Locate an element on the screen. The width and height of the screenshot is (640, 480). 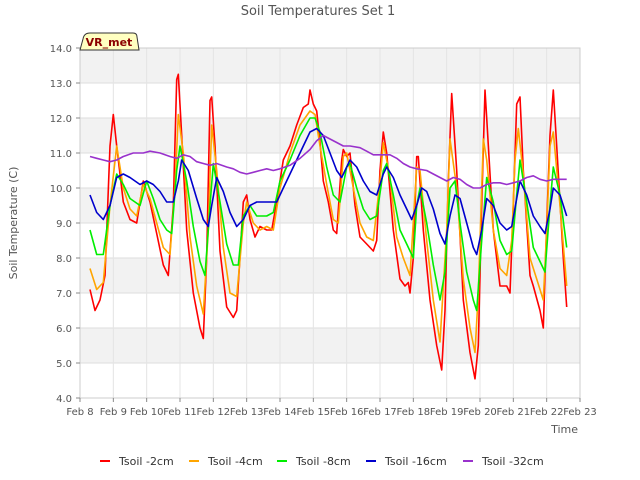
legend-item: Tsoil -2cm is located at coordinates (137, 461).